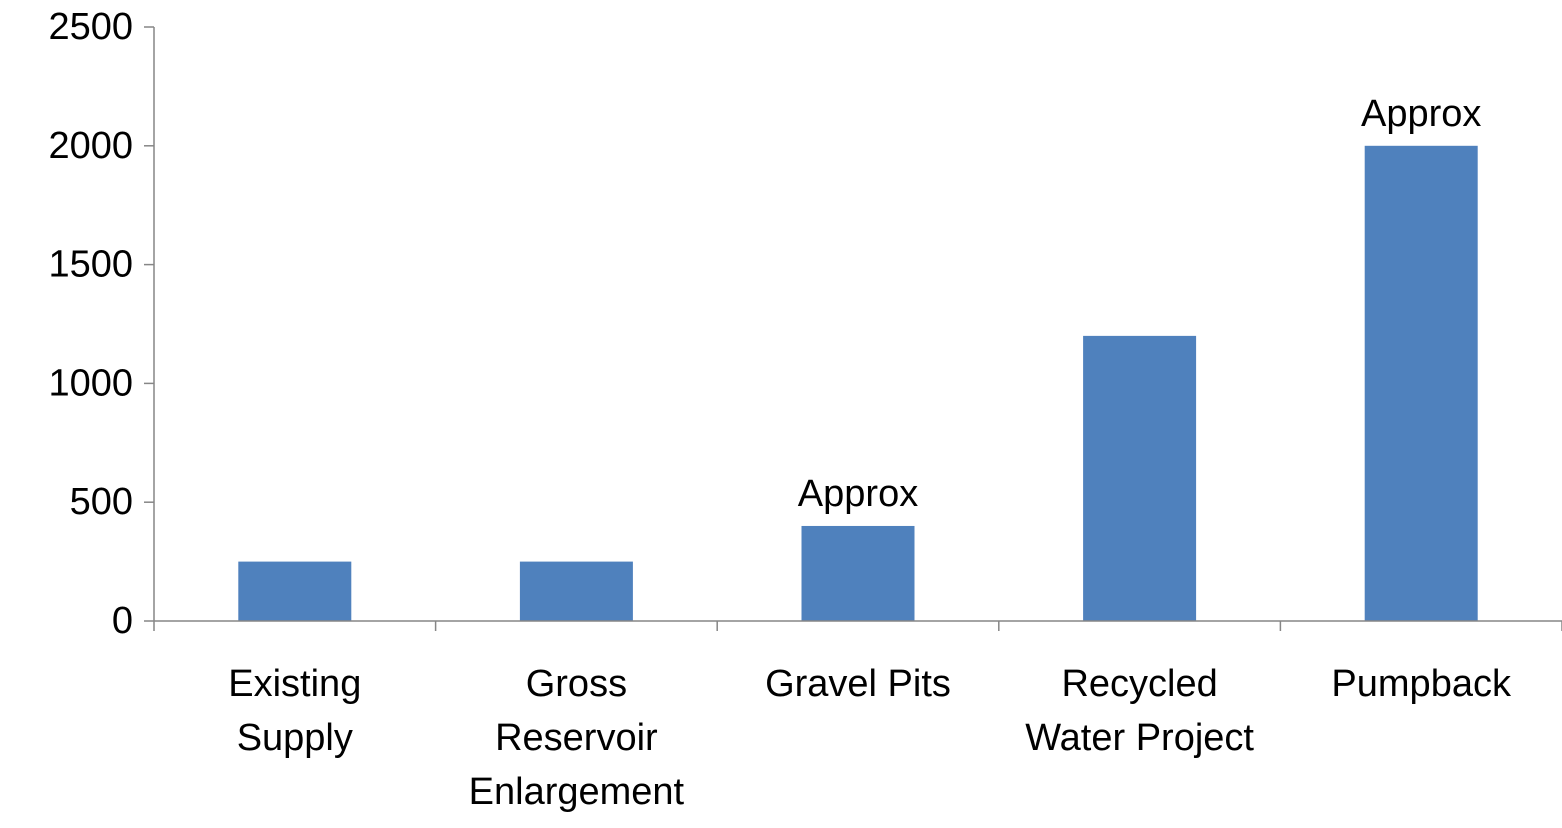 This screenshot has width=1562, height=828. I want to click on x-tick-label-line: Recycled, so click(1139, 684).